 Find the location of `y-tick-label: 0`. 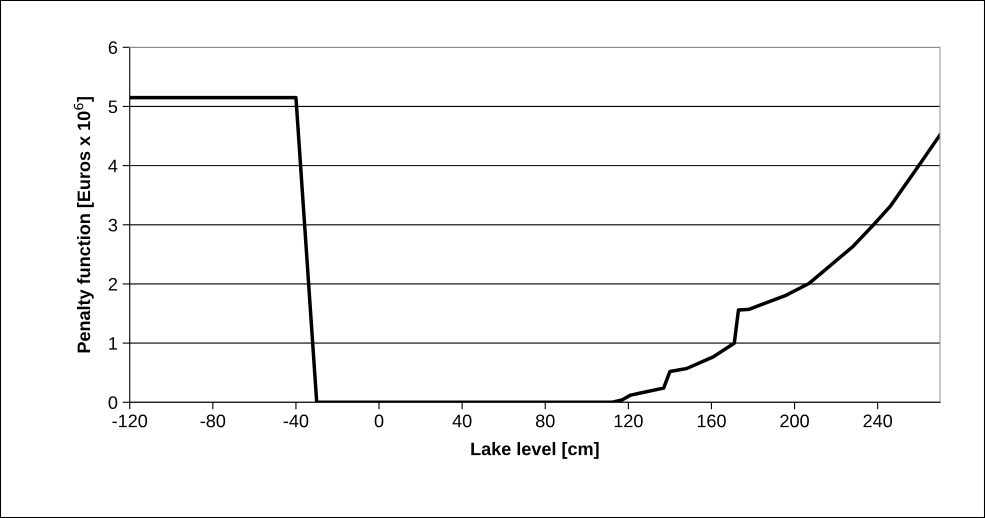

y-tick-label: 0 is located at coordinates (113, 402).